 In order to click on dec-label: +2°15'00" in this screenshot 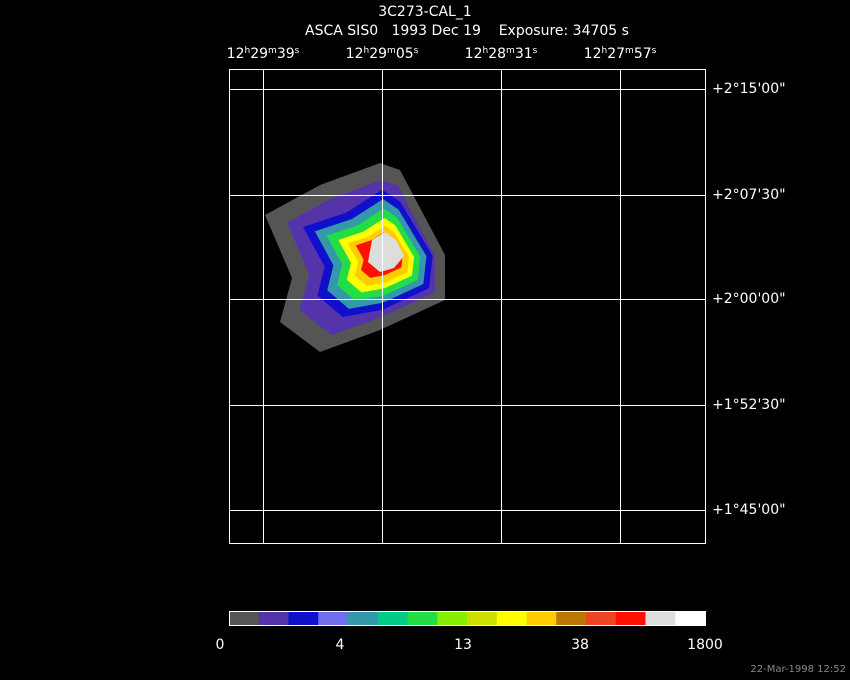, I will do `click(749, 89)`.